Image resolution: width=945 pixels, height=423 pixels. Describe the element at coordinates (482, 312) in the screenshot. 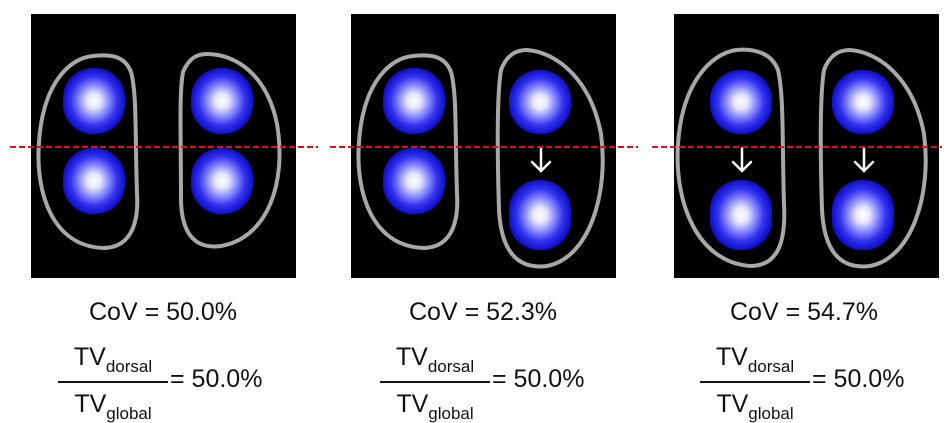

I see `cov-label: CoV = 52.3%` at that location.